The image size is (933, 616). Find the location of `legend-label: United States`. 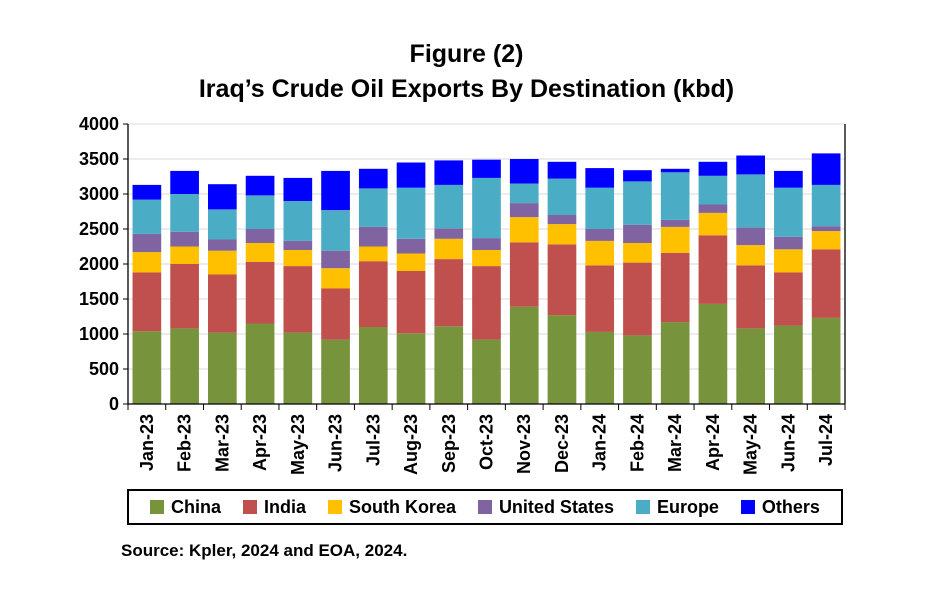

legend-label: United States is located at coordinates (556, 506).